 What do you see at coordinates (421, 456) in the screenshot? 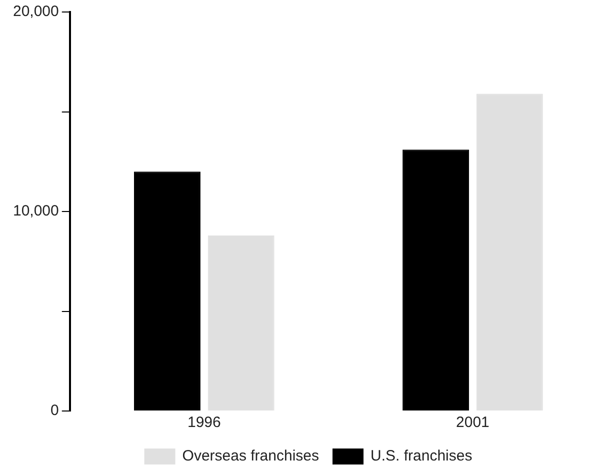
I see `legend-label: U.S. franchises` at bounding box center [421, 456].